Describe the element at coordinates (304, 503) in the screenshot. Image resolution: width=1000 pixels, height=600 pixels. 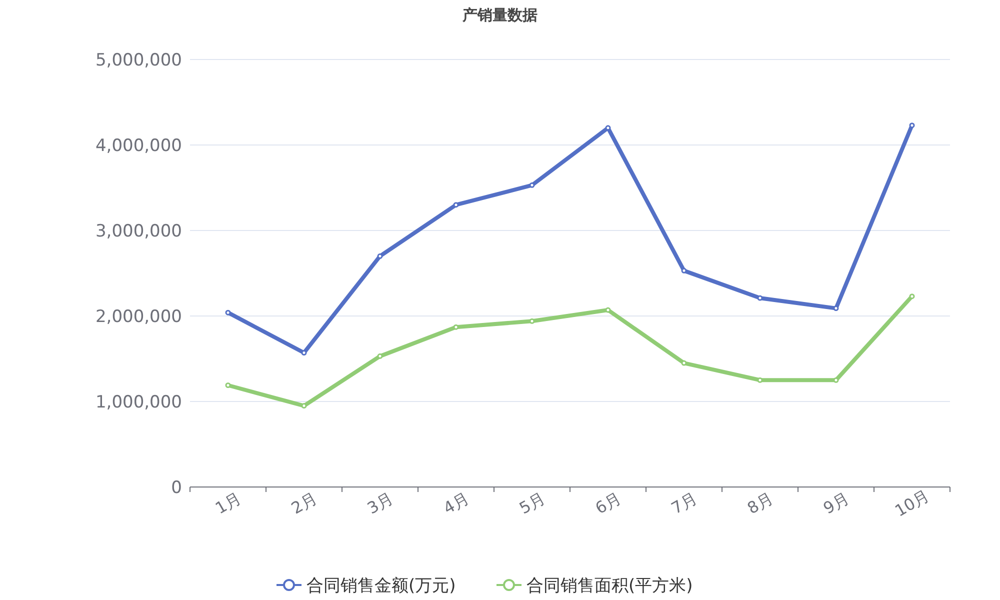
I see `x-tick-label: 2月` at that location.